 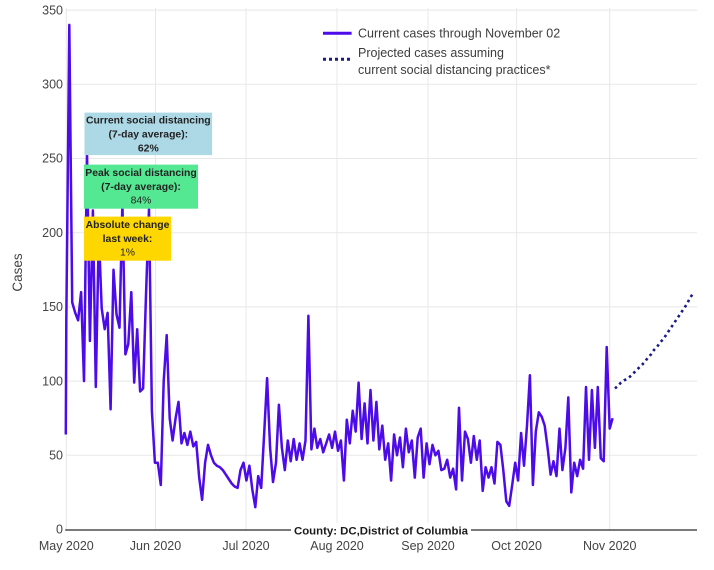 I want to click on svg-text: 200, so click(x=52, y=233).